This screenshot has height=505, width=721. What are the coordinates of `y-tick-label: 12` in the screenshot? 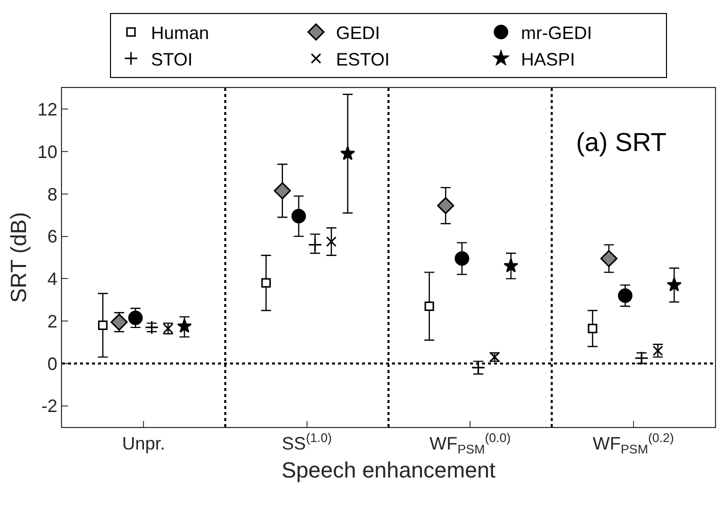 It's located at (47, 109).